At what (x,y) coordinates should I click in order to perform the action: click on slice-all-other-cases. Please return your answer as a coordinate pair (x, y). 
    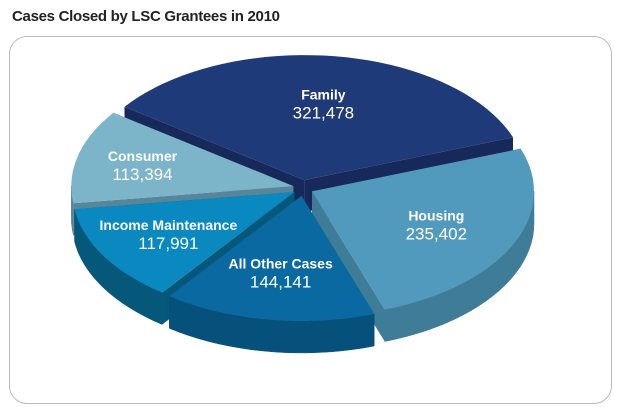
    Looking at the image, I should click on (272, 258).